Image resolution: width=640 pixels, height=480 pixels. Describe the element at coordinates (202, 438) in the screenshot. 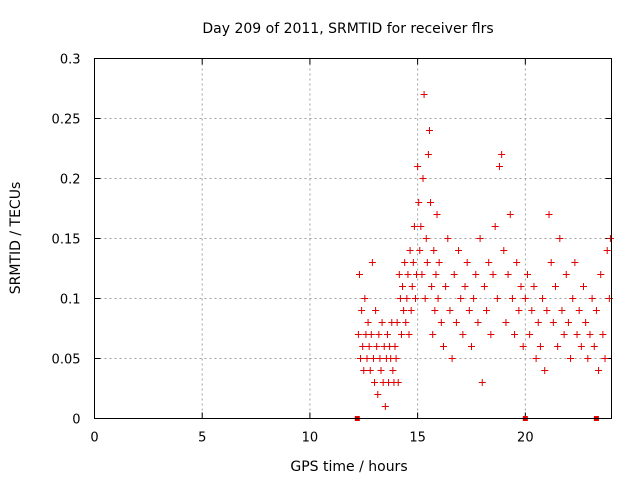

I see `x-tick-label: 5` at that location.